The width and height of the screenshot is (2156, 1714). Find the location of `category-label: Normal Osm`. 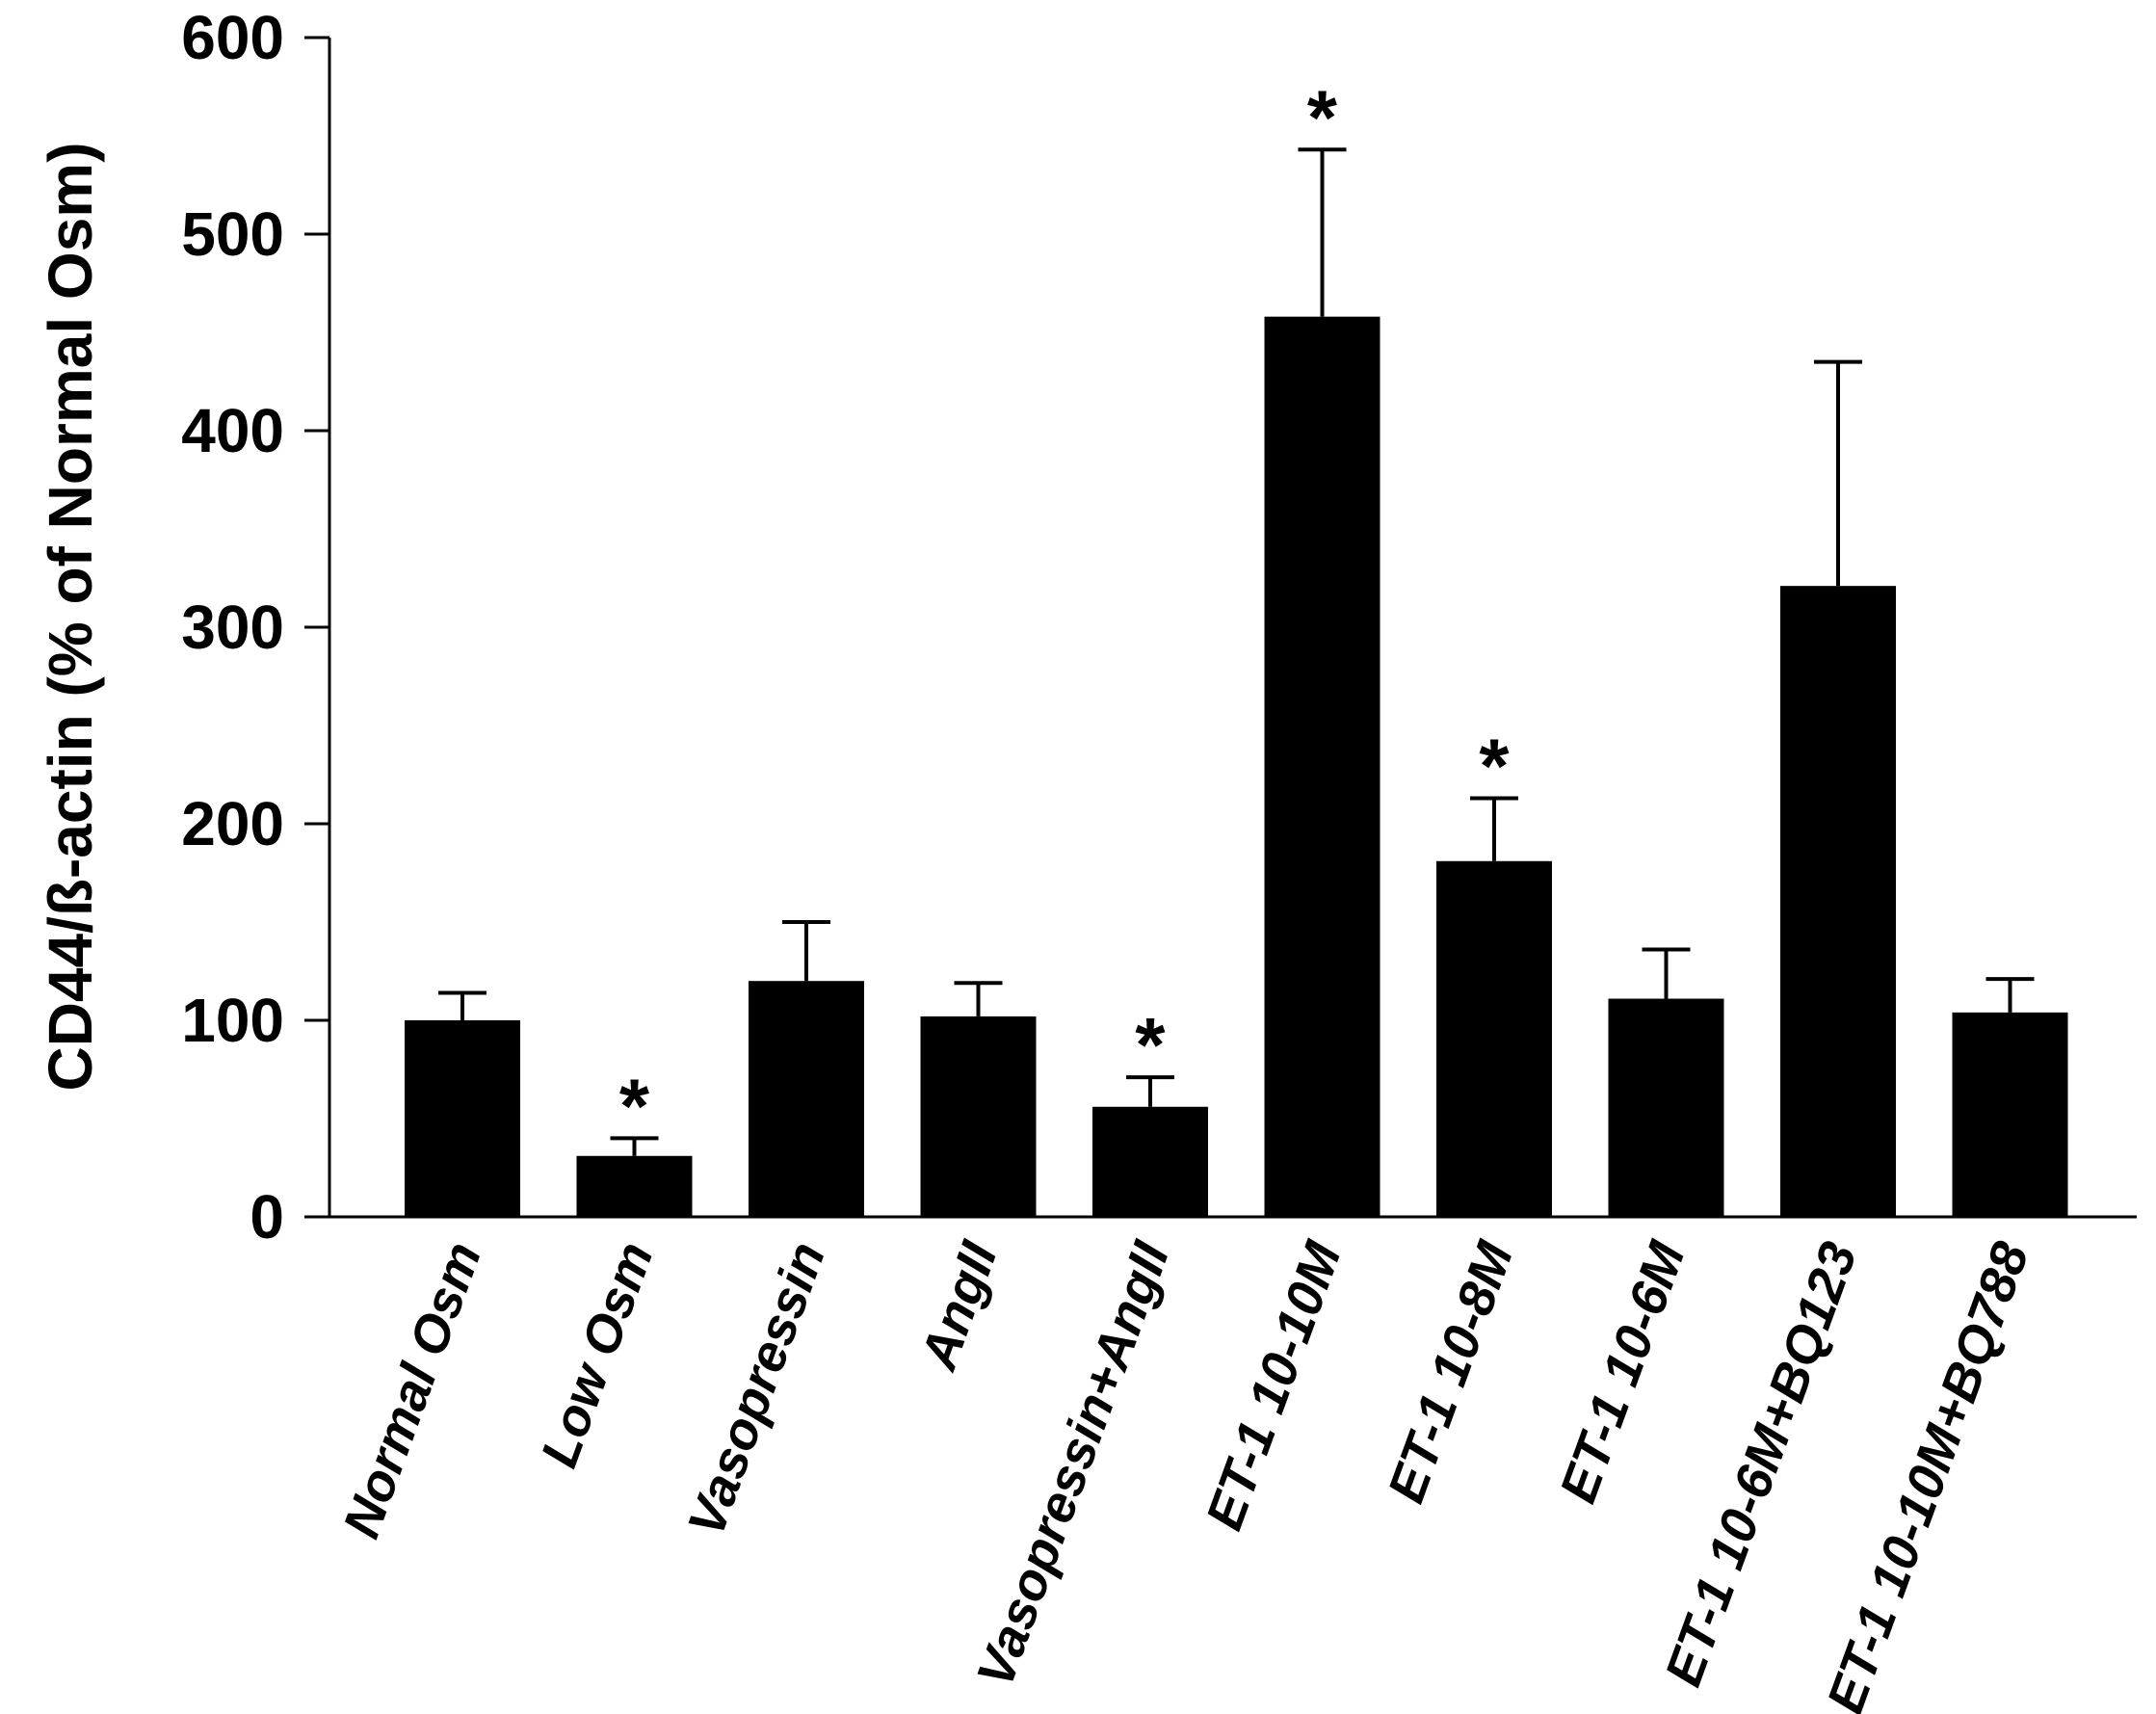

category-label: Normal Osm is located at coordinates (412, 1390).